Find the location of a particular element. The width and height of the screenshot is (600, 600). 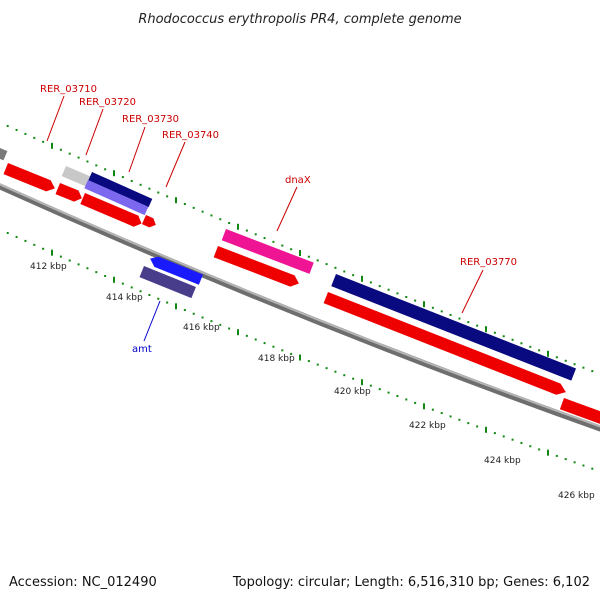

gene-rer-03710-red is located at coordinates (30, 178).